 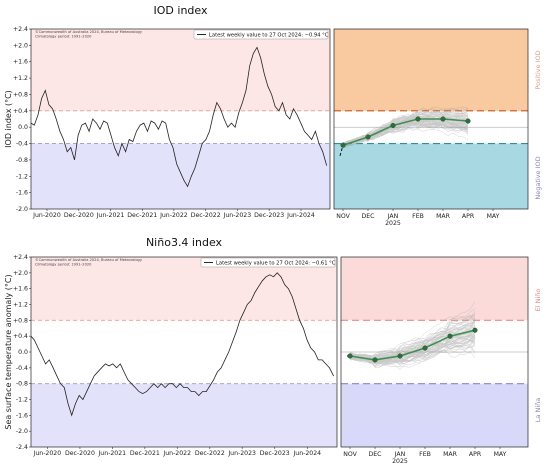 I want to click on nino-x-tick-label: Jun-2020, so click(x=47, y=453).